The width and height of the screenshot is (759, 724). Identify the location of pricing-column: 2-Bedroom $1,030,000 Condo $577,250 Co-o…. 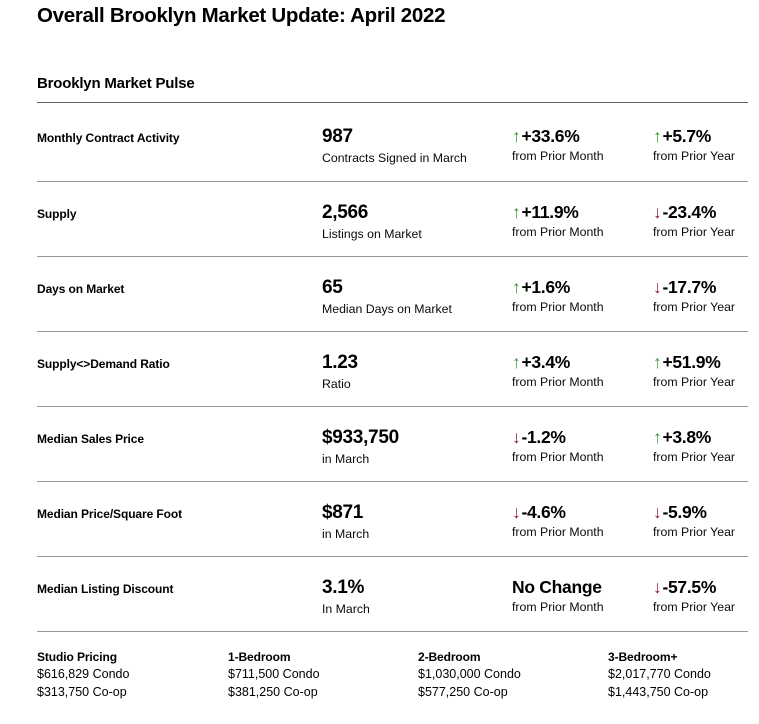
(513, 675).